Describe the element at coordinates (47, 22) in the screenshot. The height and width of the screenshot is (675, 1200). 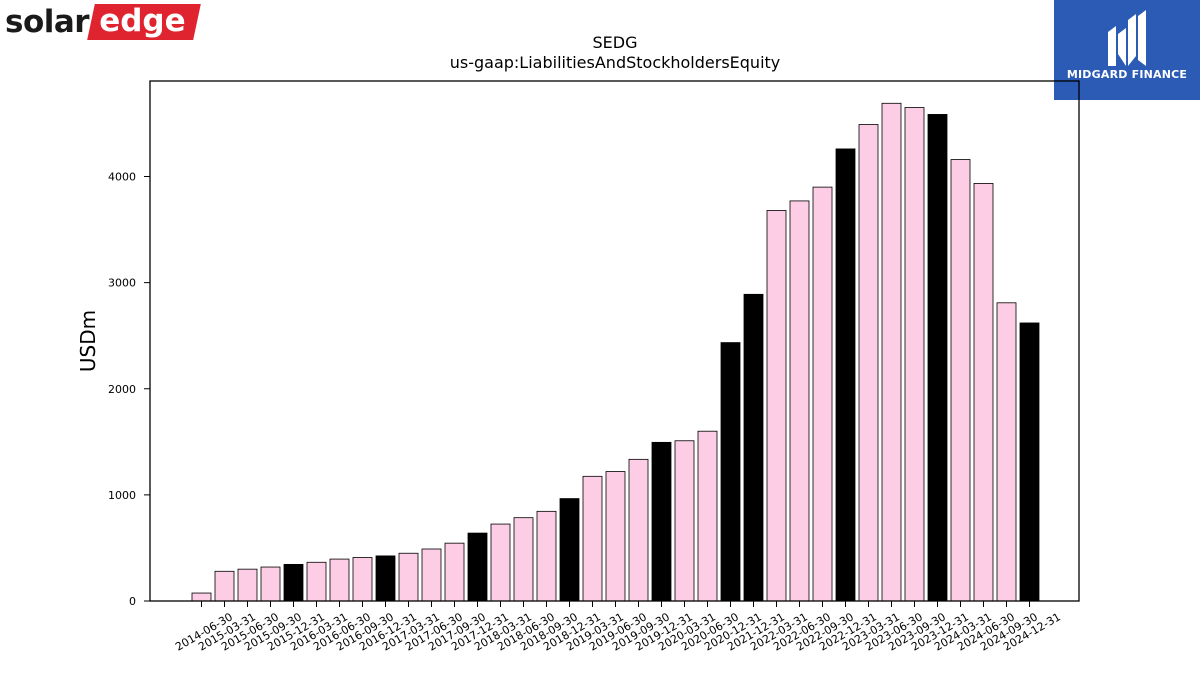
I see `solaredge-logo-word: solar` at that location.